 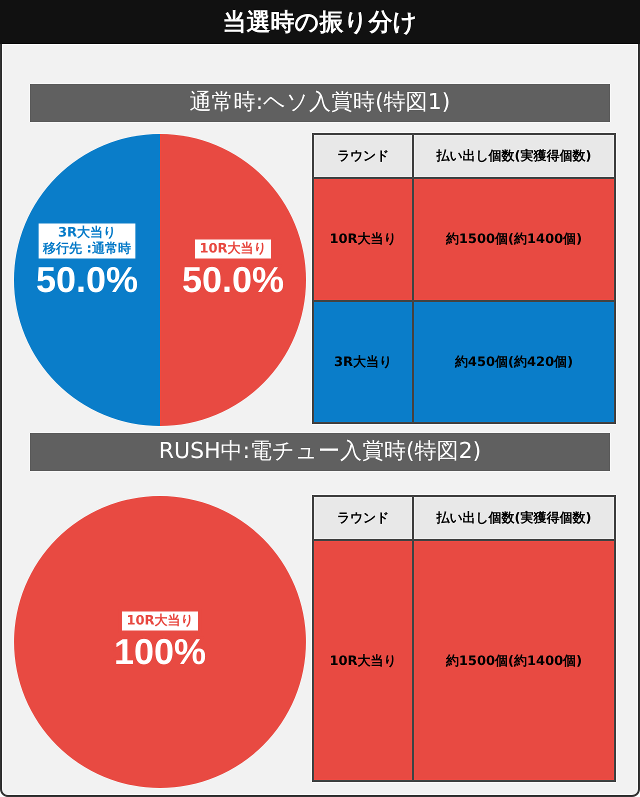 I want to click on chart-subtitle: 通常時:ヘソ入賞時(特図1), so click(x=320, y=103).